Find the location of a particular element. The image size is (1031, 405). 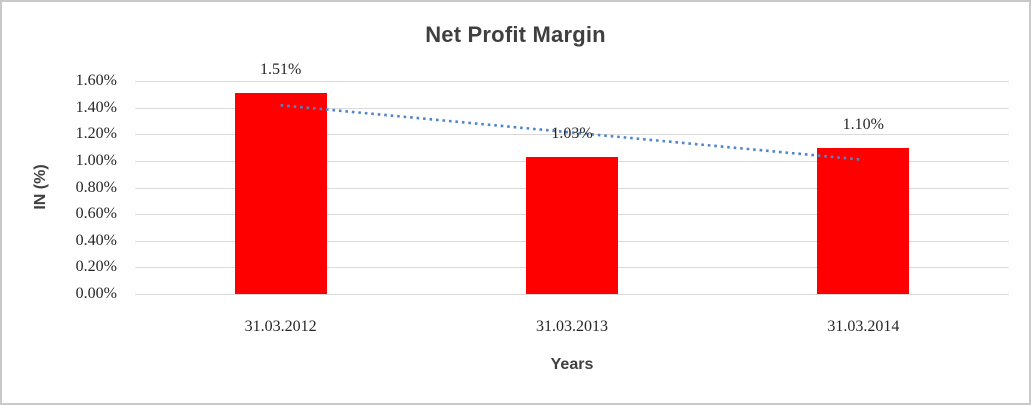

category-label: 31.03.2012 is located at coordinates (280, 326).